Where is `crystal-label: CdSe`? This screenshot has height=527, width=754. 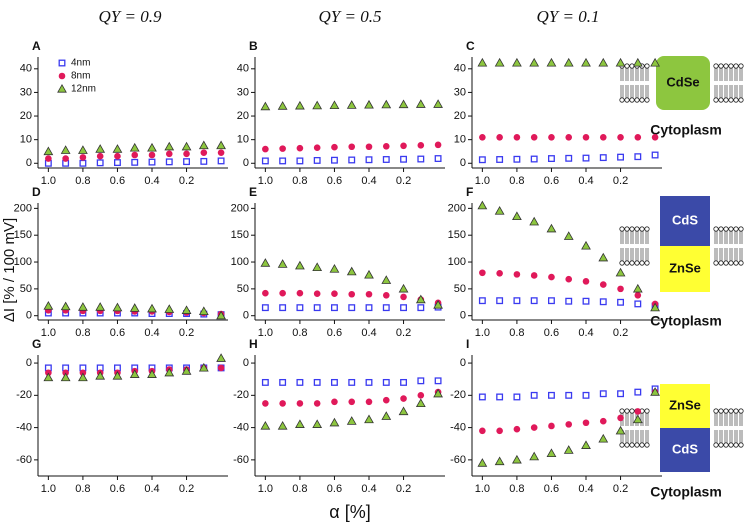 crystal-label: CdSe is located at coordinates (682, 81).